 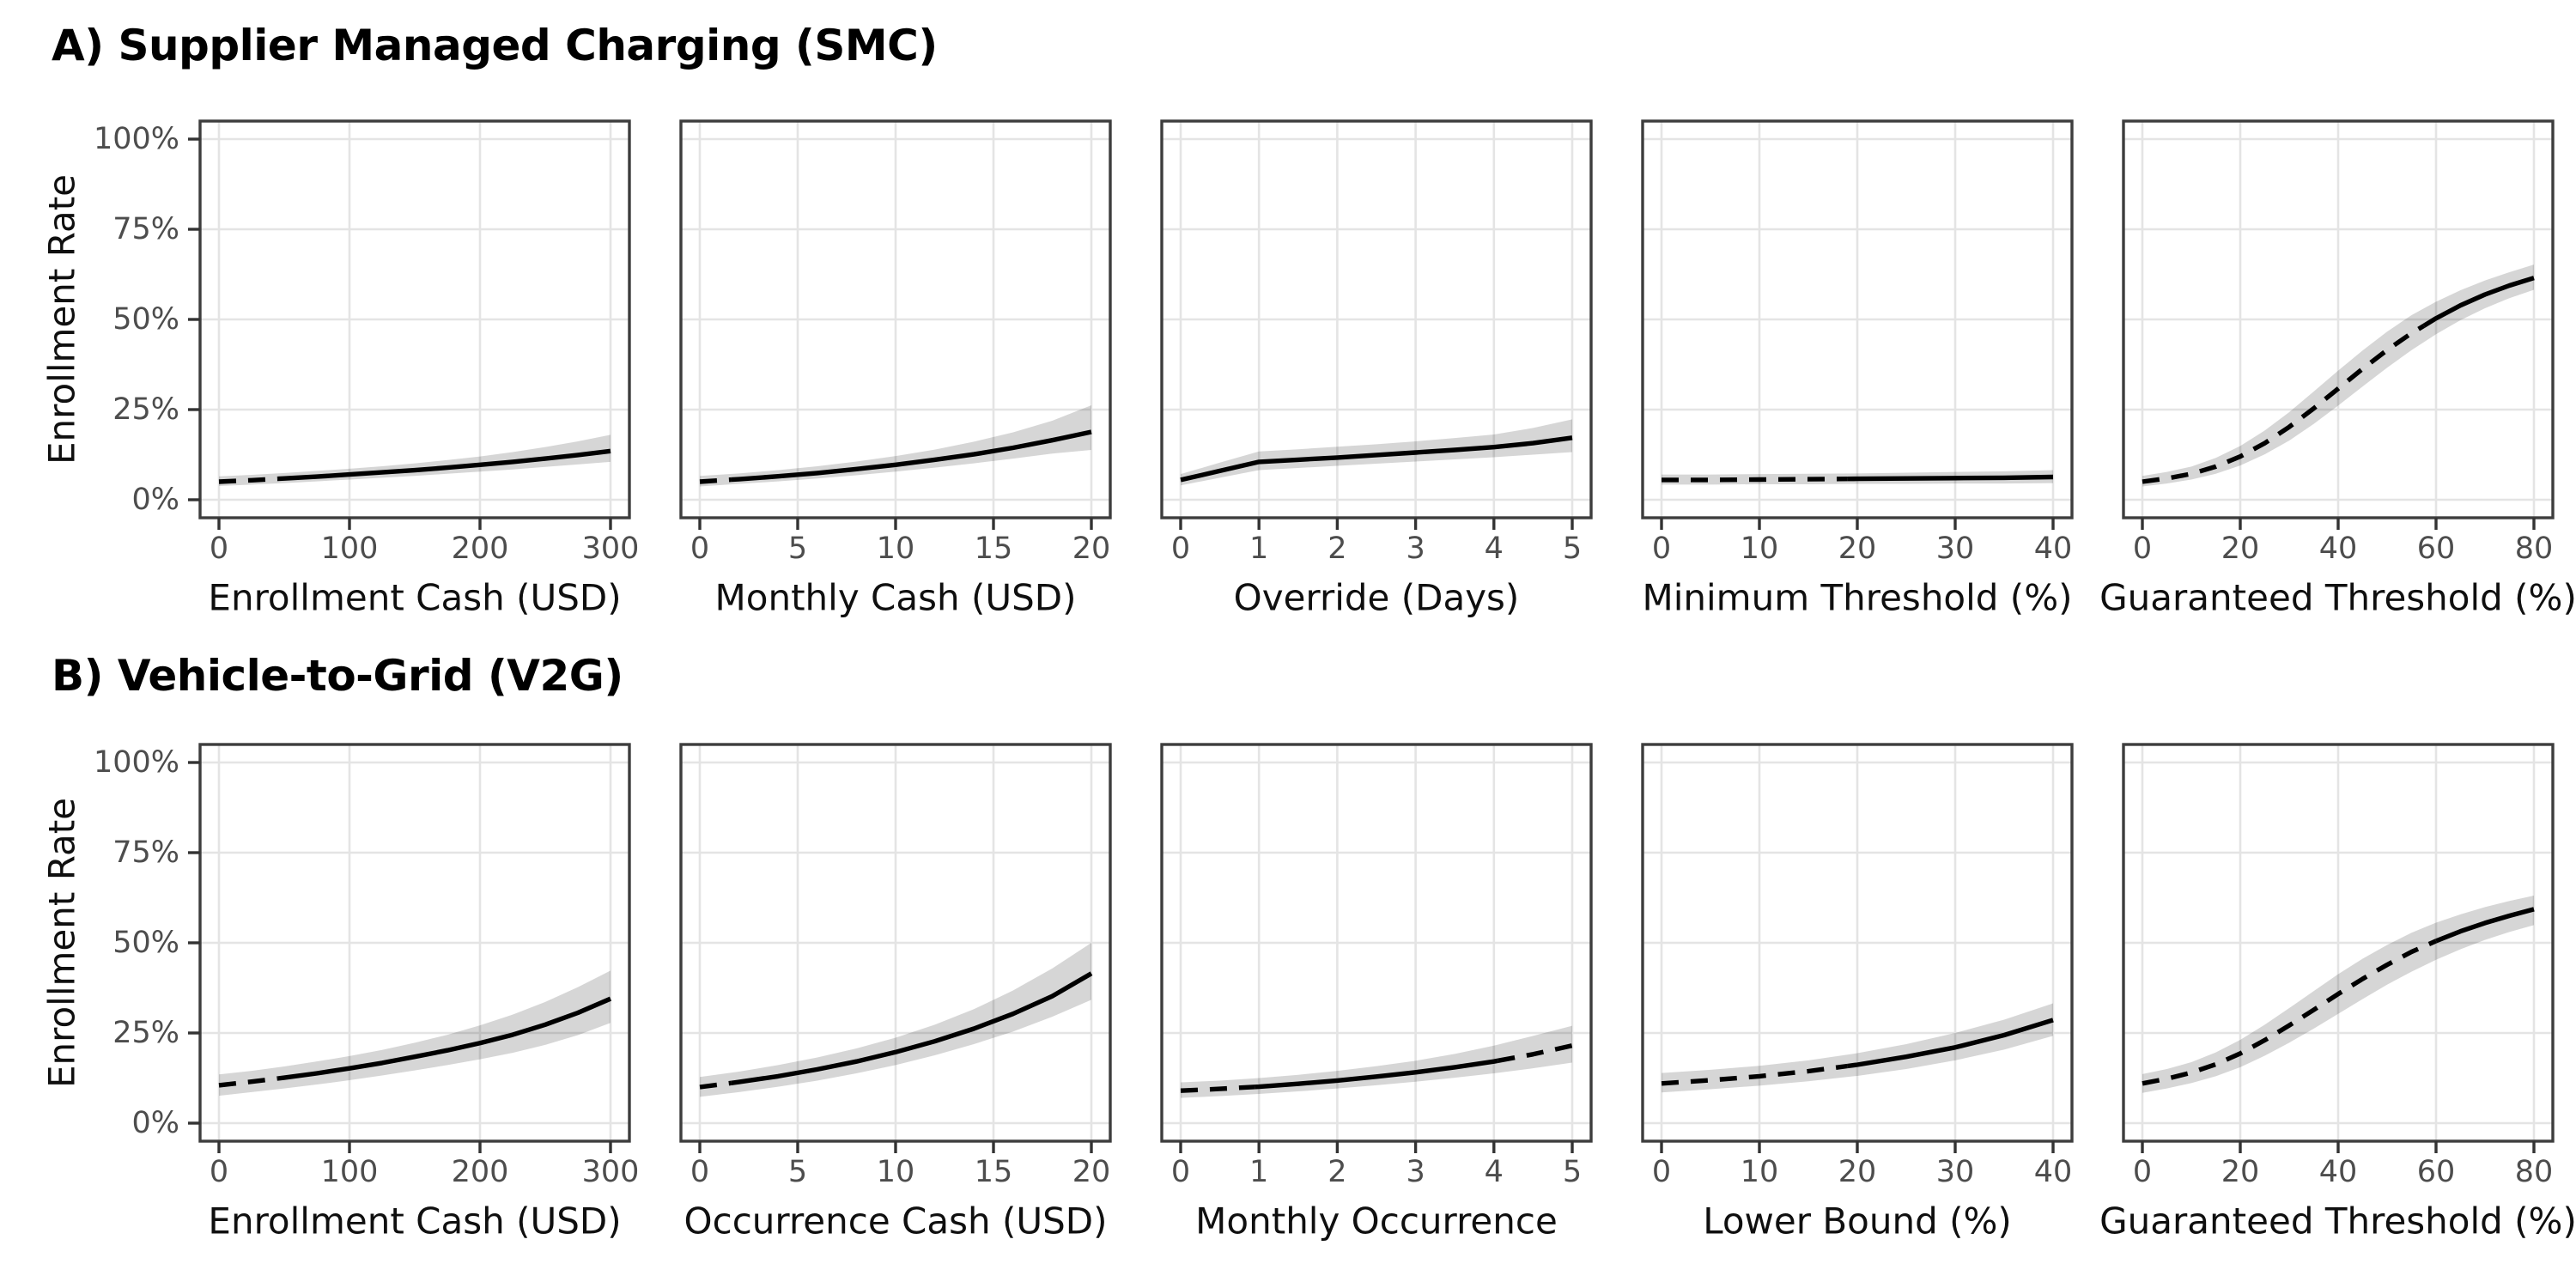 What do you see at coordinates (611, 1172) in the screenshot?
I see `x-tick-label: 300` at bounding box center [611, 1172].